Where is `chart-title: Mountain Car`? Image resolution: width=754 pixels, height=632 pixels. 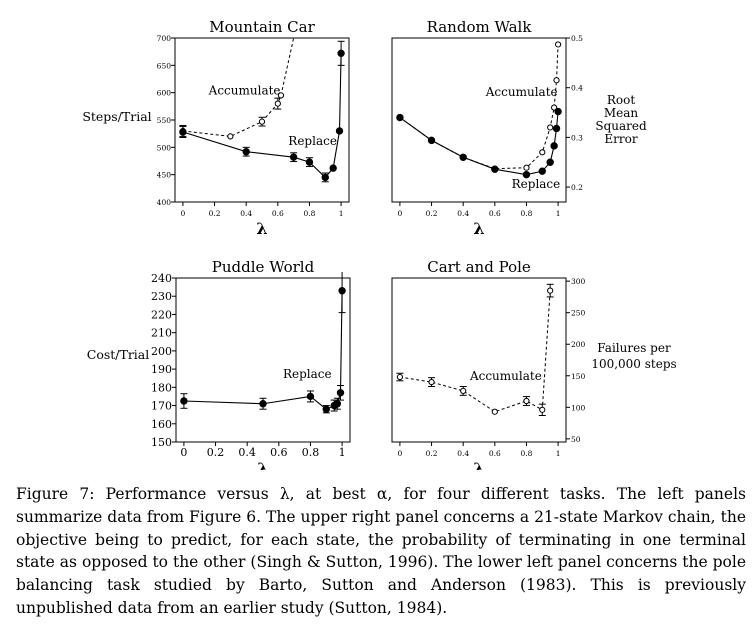
chart-title: Mountain Car is located at coordinates (262, 27).